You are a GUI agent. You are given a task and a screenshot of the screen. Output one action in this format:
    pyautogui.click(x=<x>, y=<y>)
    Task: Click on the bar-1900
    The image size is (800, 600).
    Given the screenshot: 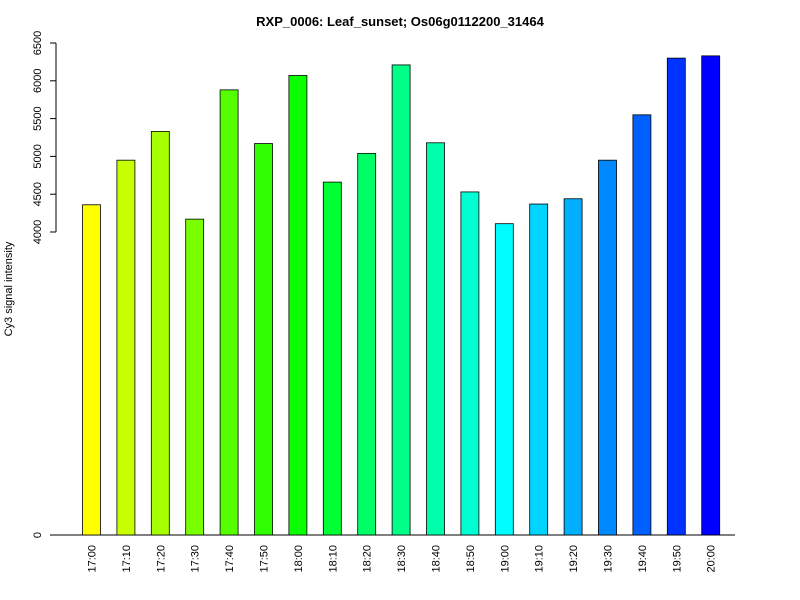 What is the action you would take?
    pyautogui.click(x=504, y=379)
    